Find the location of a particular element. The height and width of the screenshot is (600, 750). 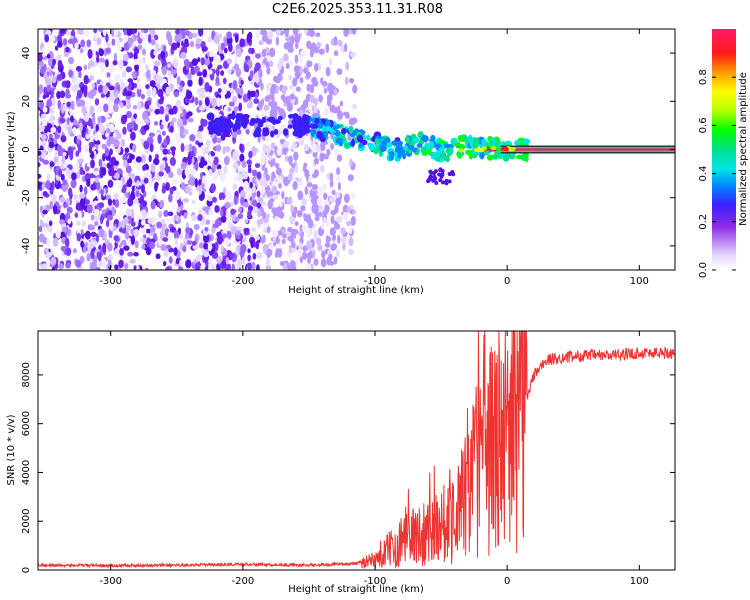

chart-title: C2E6.2025.353.11.31.R08 is located at coordinates (357, 9).